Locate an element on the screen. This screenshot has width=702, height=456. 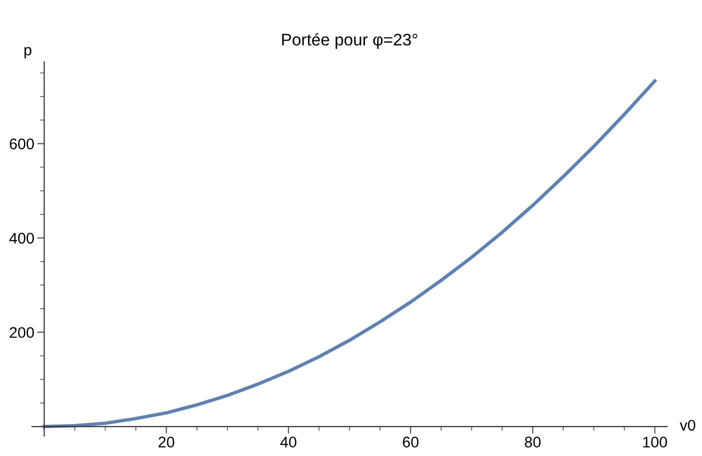
x-tick-label: 60 is located at coordinates (410, 442).